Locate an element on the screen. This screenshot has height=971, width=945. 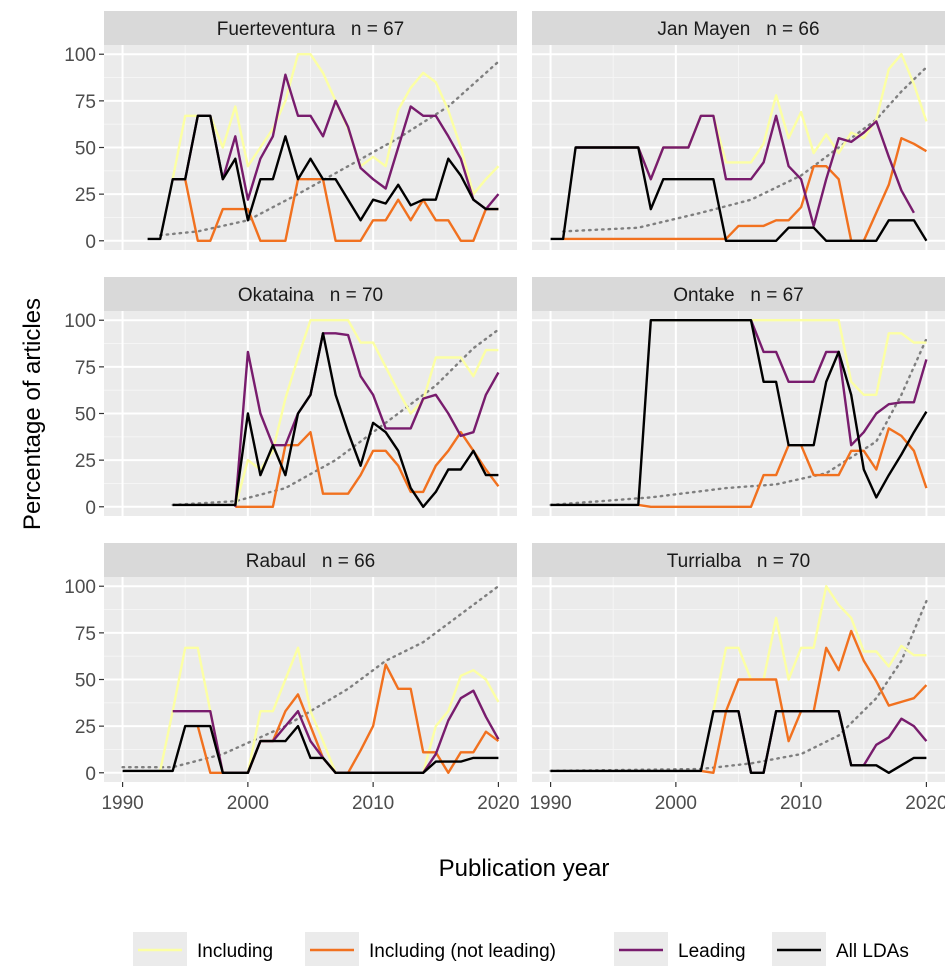
legend-label: Leading is located at coordinates (712, 951).